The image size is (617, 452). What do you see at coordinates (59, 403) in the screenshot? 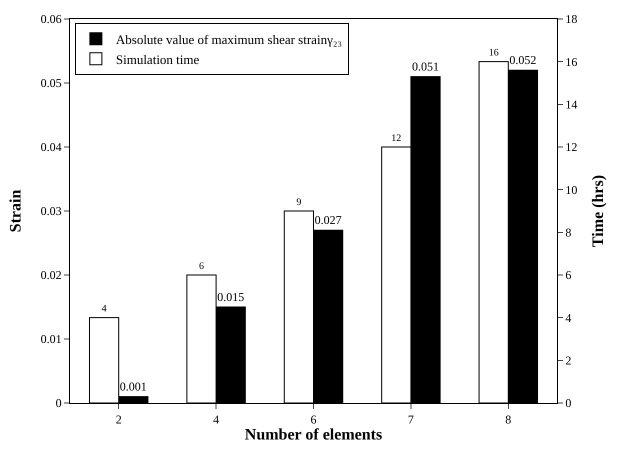
I see `y-tick-label: 0` at bounding box center [59, 403].